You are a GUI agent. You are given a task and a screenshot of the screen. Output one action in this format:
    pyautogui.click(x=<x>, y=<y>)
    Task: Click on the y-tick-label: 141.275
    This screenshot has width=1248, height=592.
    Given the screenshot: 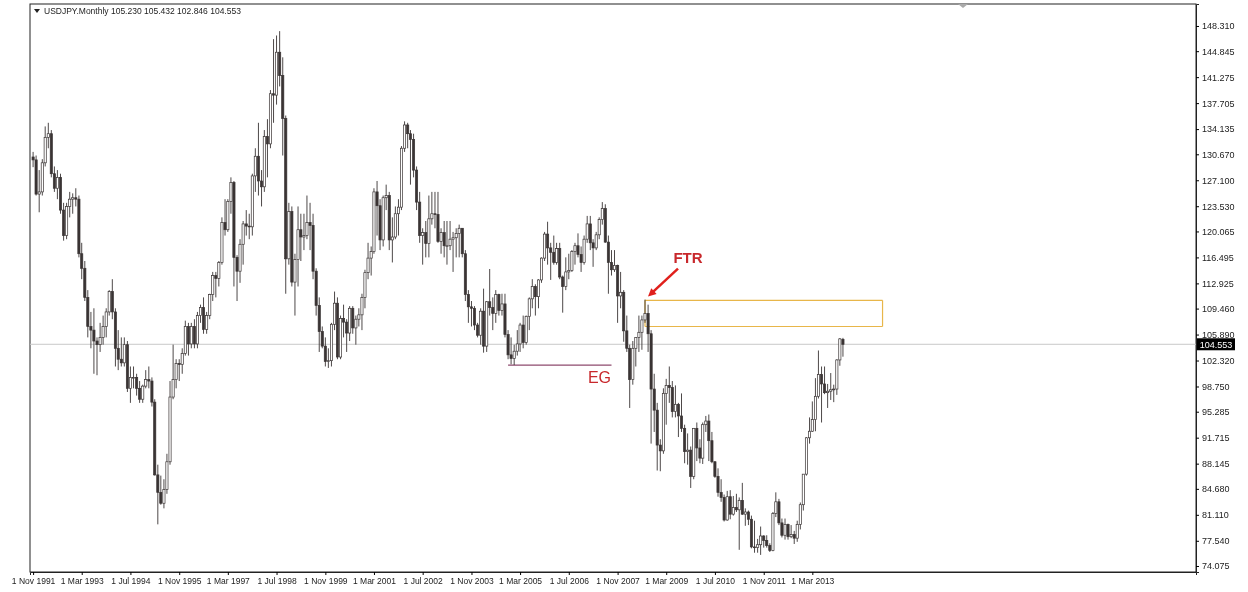 What is the action you would take?
    pyautogui.click(x=1218, y=77)
    